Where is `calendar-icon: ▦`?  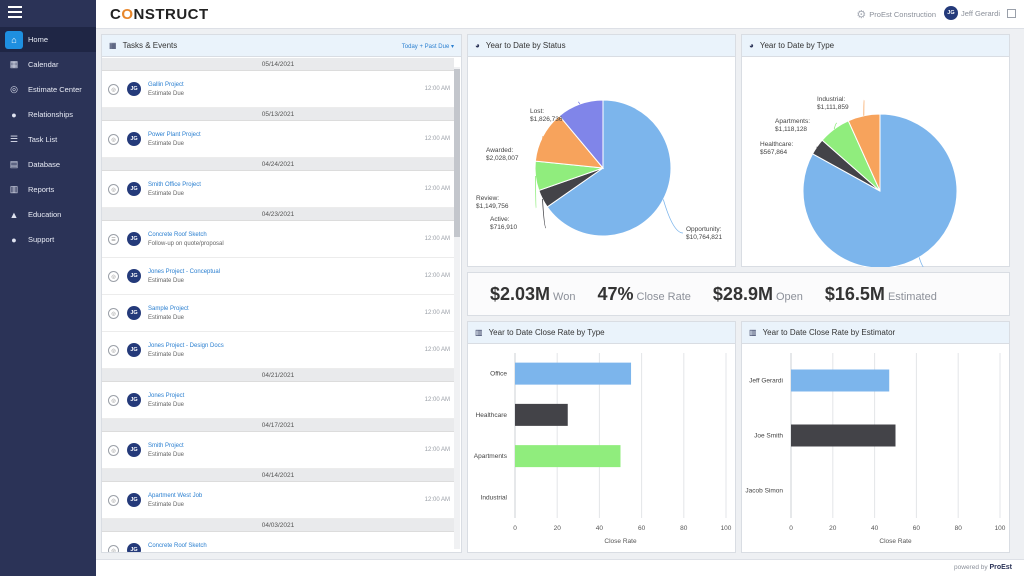
calendar-icon: ▦ is located at coordinates (14, 64).